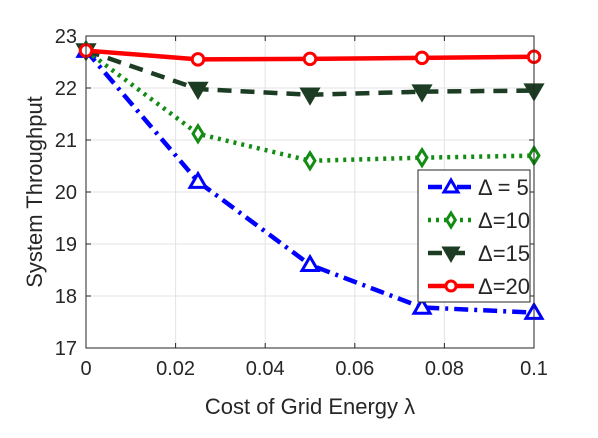  Describe the element at coordinates (66, 297) in the screenshot. I see `y-tick-label: 18` at that location.